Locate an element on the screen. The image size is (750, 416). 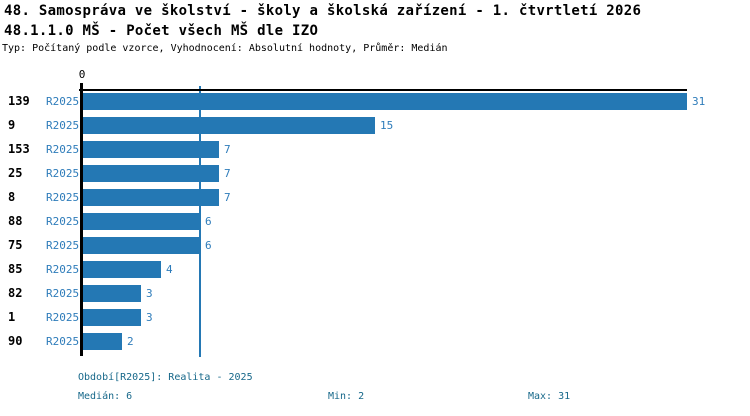
y-axis-line is located at coordinates (81, 219).